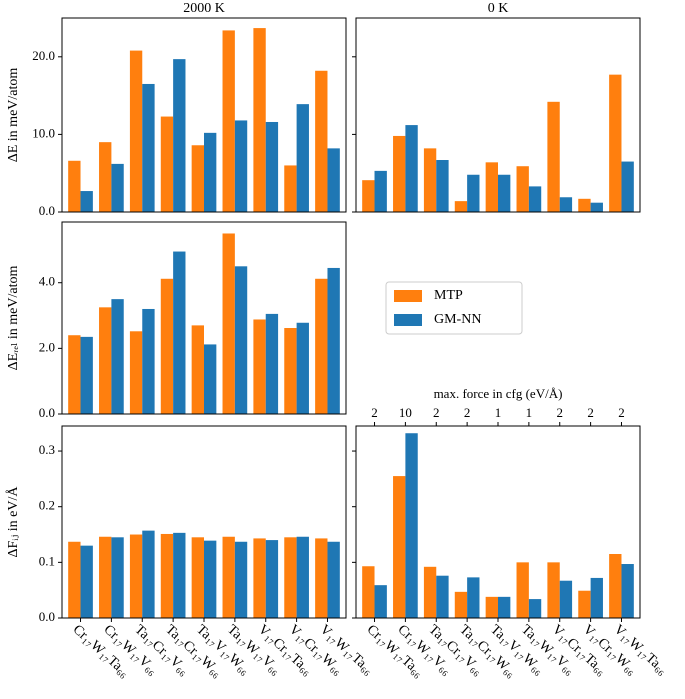  I want to click on panel-title: 0 K, so click(498, 8).